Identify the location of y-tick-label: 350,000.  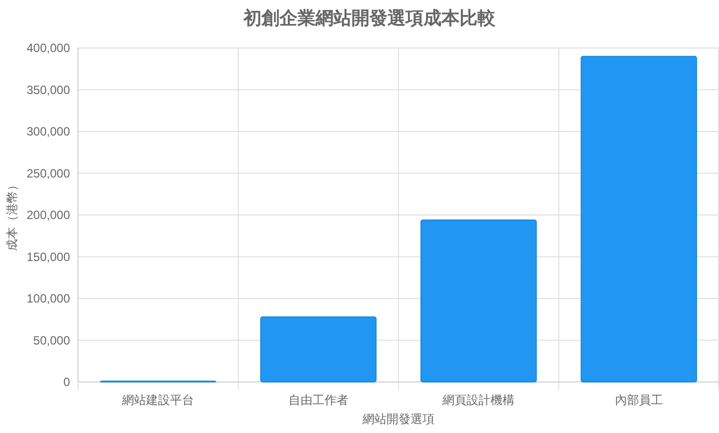
(48, 89).